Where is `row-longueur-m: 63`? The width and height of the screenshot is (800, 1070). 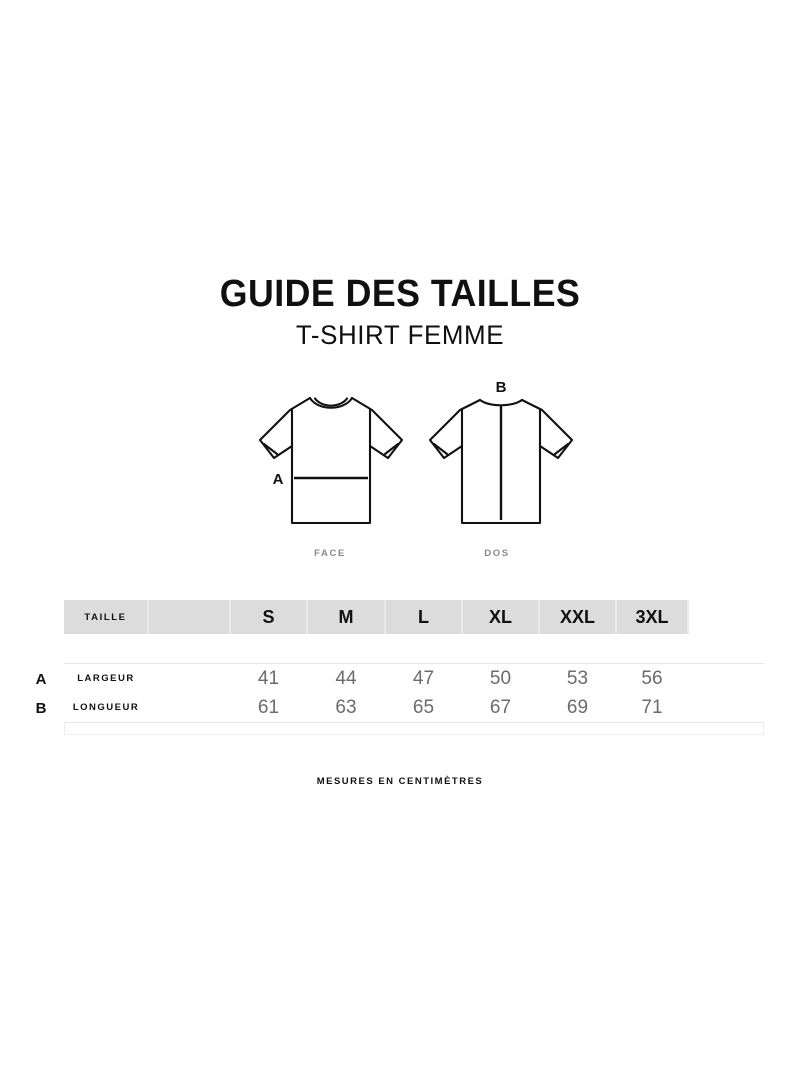
row-longueur-m: 63 is located at coordinates (346, 708).